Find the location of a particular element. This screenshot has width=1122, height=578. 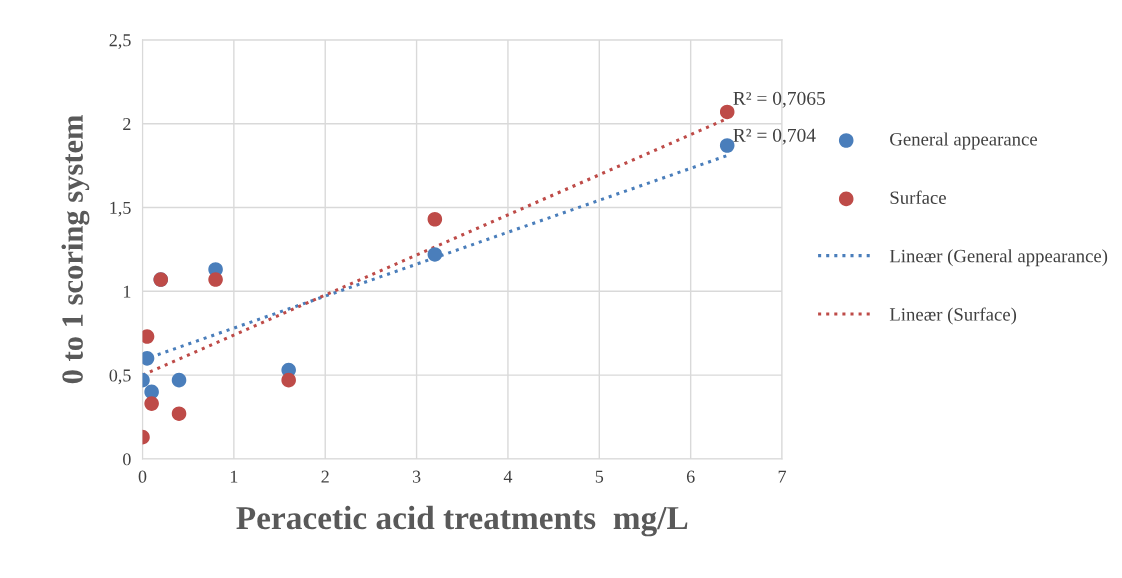

x-tick-label: 3 is located at coordinates (416, 476).